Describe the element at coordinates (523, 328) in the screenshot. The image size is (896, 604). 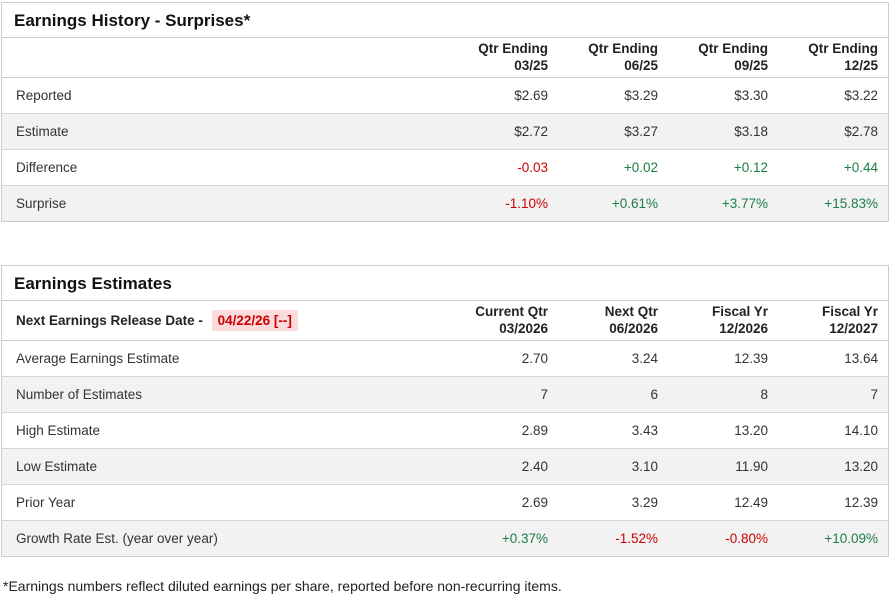
I see `column-header-sub: 03/2026` at that location.